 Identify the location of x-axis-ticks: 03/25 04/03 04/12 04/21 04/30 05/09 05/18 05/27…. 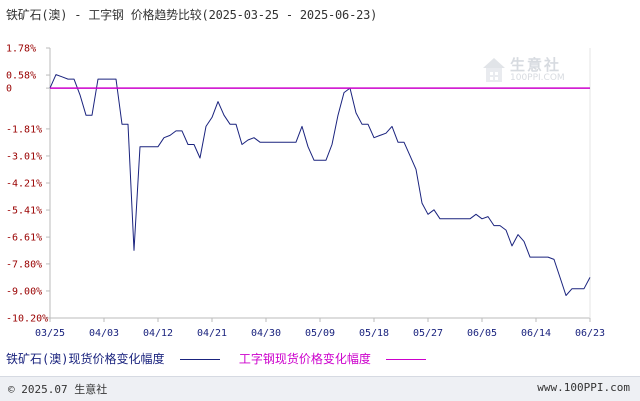
(320, 328).